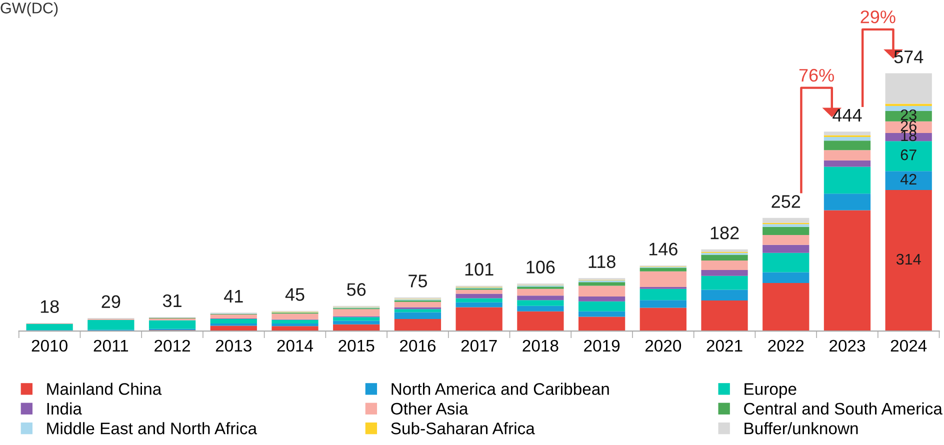 The image size is (944, 445). What do you see at coordinates (356, 346) in the screenshot?
I see `x-tick-label: 2015` at bounding box center [356, 346].